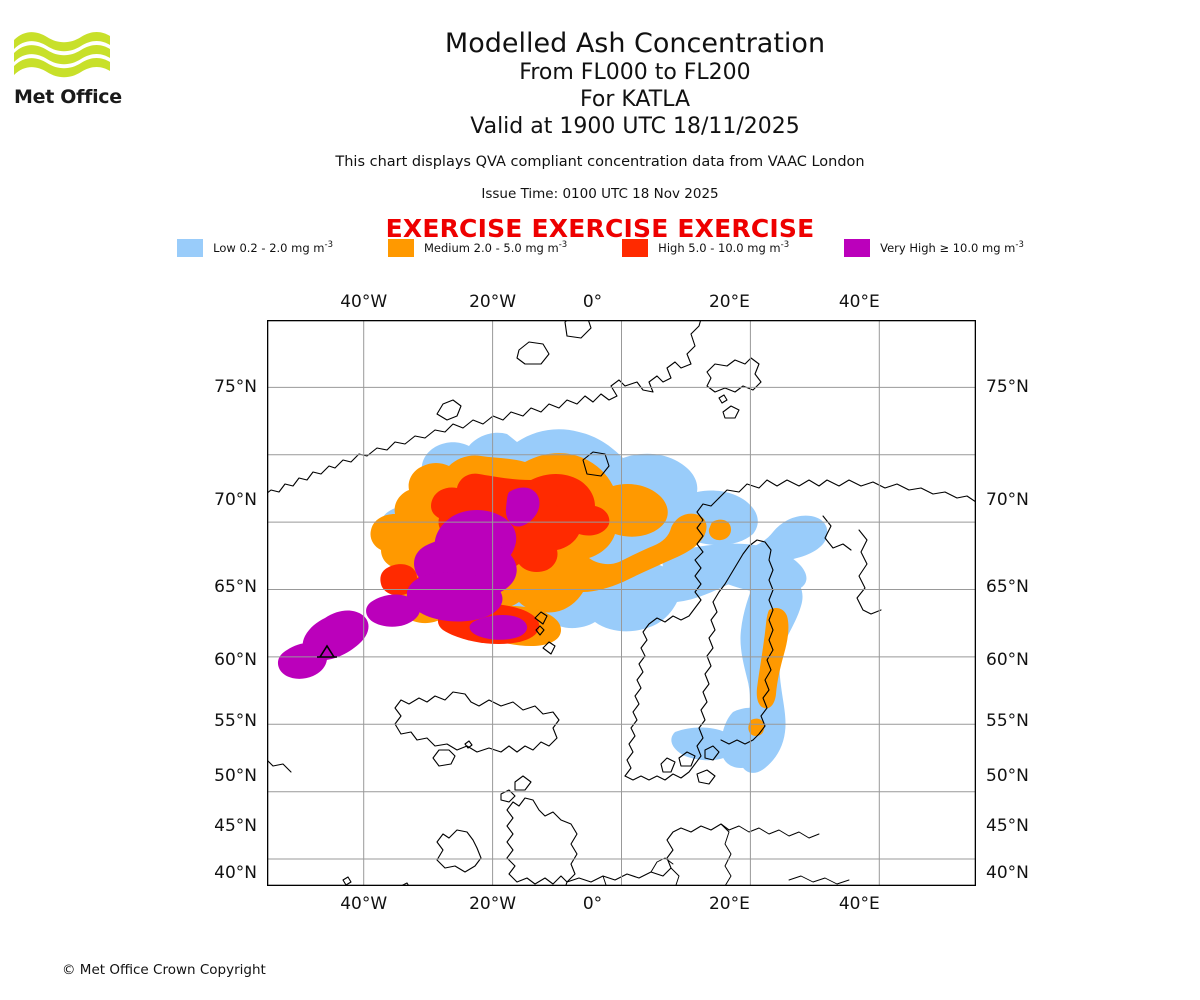  I want to click on legend-item-very-high: Very High ≥ 10.0 mg m-3, so click(933, 248).